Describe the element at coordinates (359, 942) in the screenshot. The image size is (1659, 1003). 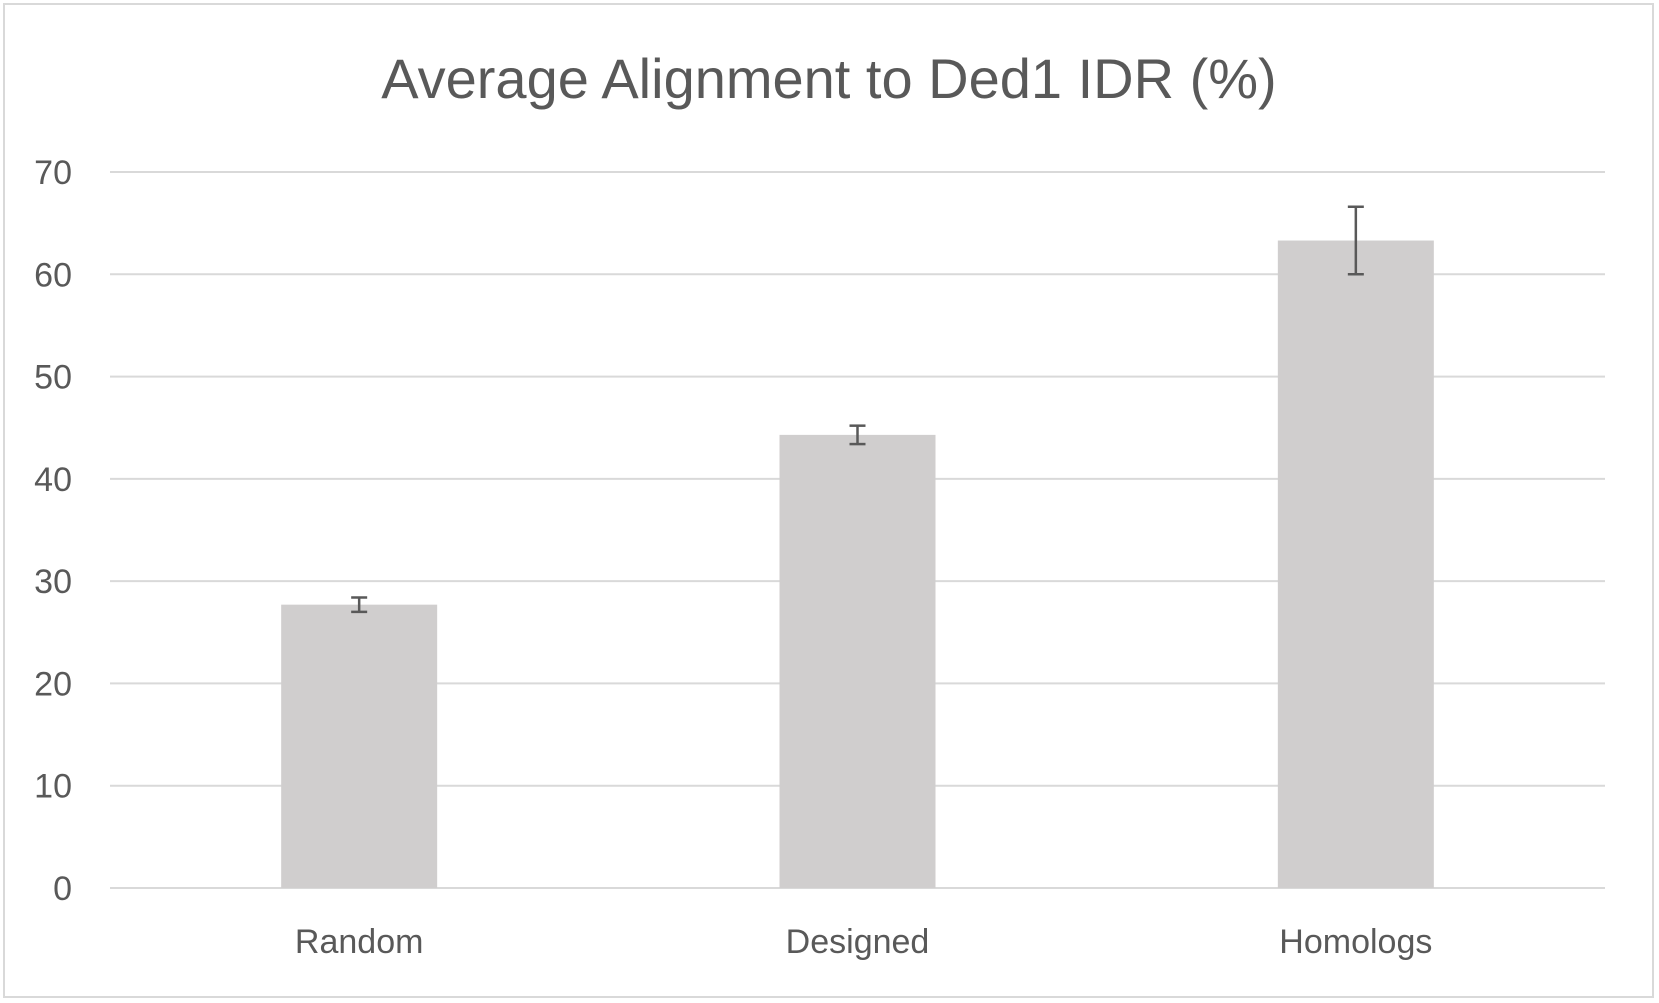
I see `x-category-label: Random` at that location.